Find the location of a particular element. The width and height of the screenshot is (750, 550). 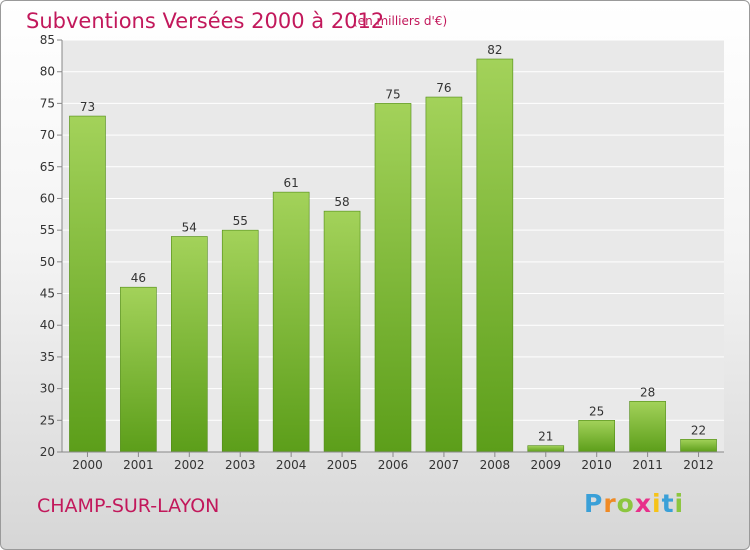

place-name: CHAMP-SUR-LAYON is located at coordinates (128, 506).